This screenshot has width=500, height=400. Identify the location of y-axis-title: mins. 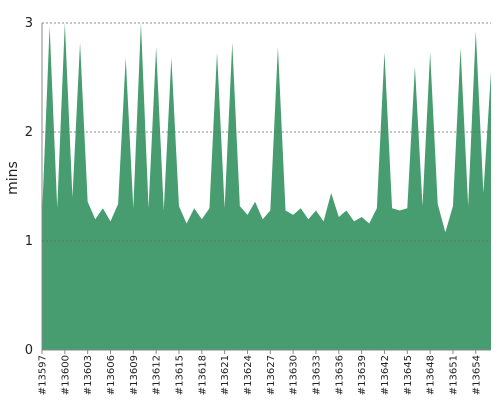
(13, 178).